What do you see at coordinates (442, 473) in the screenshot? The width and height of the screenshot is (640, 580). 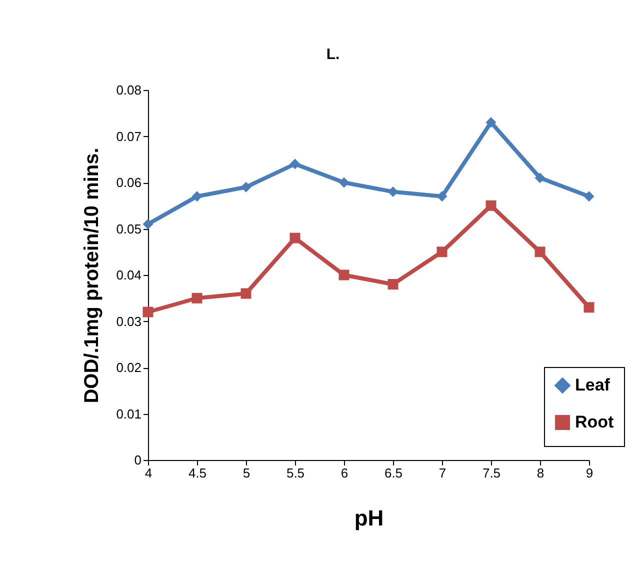 I see `x-tick-label: 7` at bounding box center [442, 473].